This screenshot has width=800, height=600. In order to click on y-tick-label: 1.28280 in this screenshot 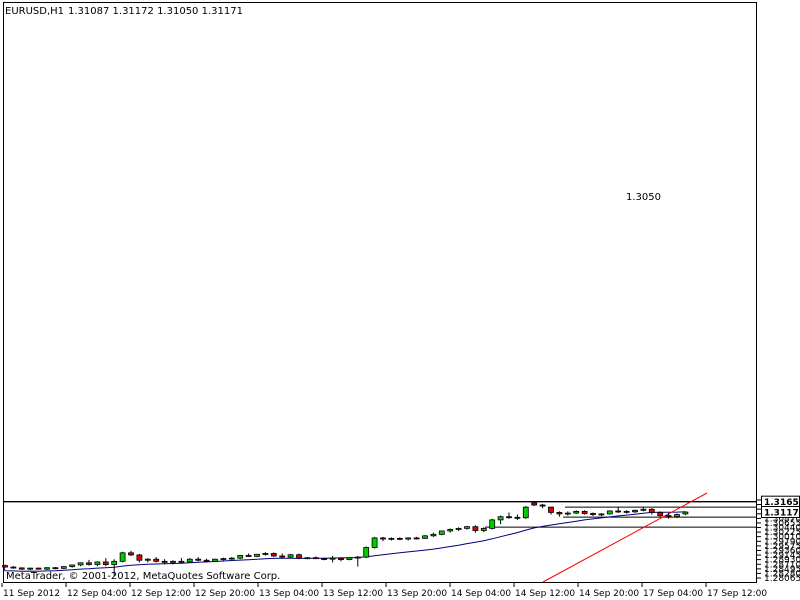, I will do `click(782, 574)`.